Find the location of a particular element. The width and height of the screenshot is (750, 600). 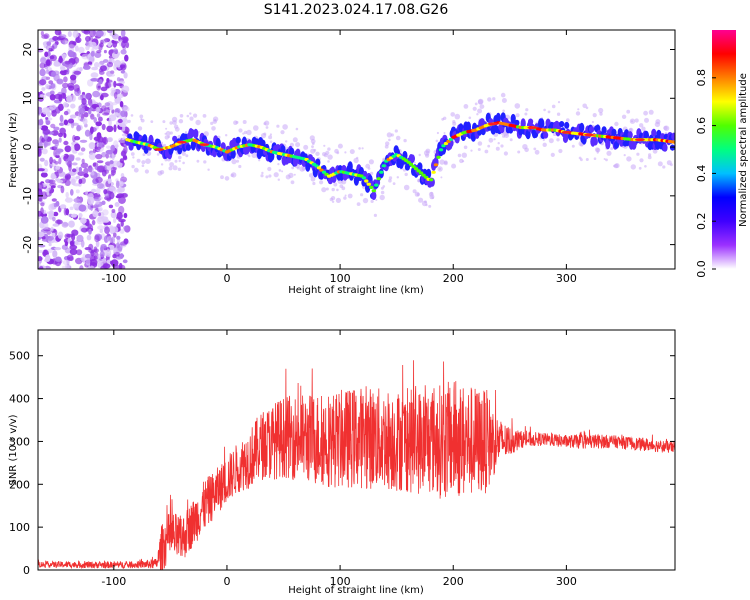

colorbar-tick-label: 0.8 is located at coordinates (701, 78).